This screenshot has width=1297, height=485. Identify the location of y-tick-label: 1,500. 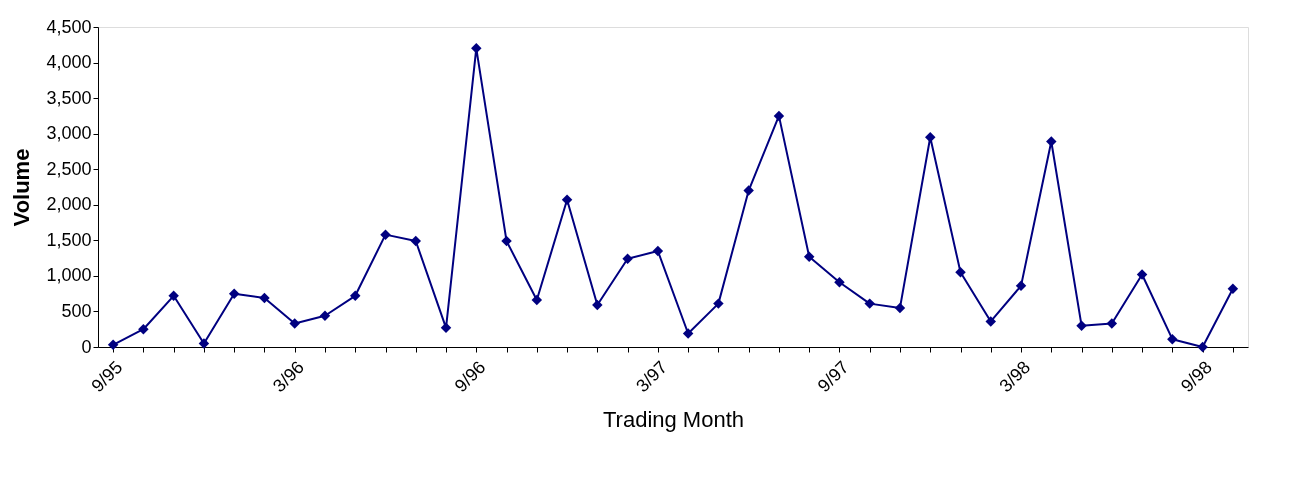
(69, 239).